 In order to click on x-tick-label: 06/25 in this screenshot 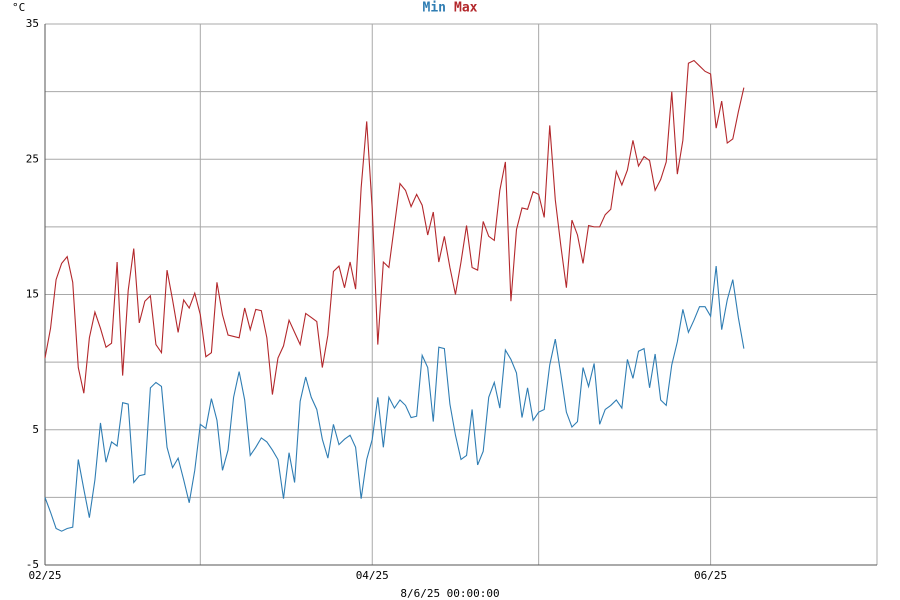, I will do `click(710, 575)`.